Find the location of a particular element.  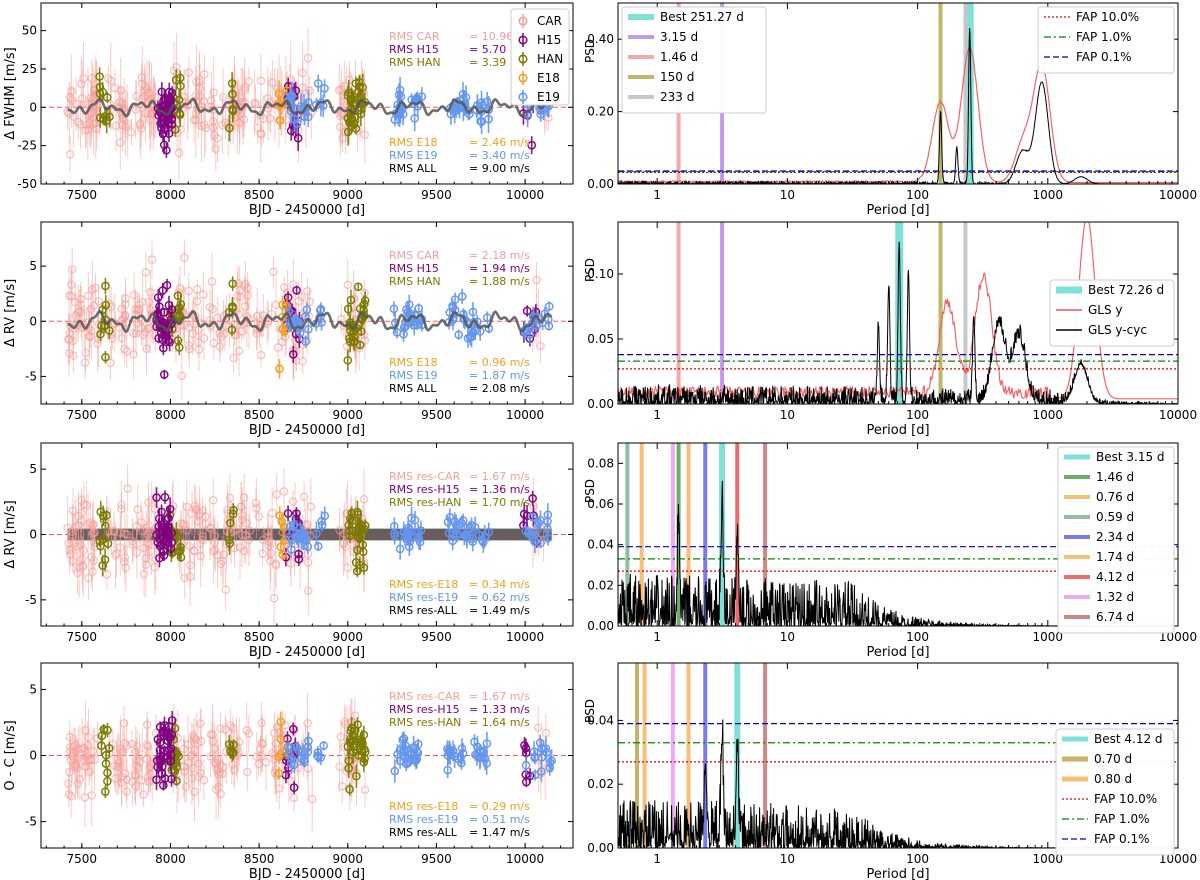

legend-label: 0.70 d is located at coordinates (1113, 759).